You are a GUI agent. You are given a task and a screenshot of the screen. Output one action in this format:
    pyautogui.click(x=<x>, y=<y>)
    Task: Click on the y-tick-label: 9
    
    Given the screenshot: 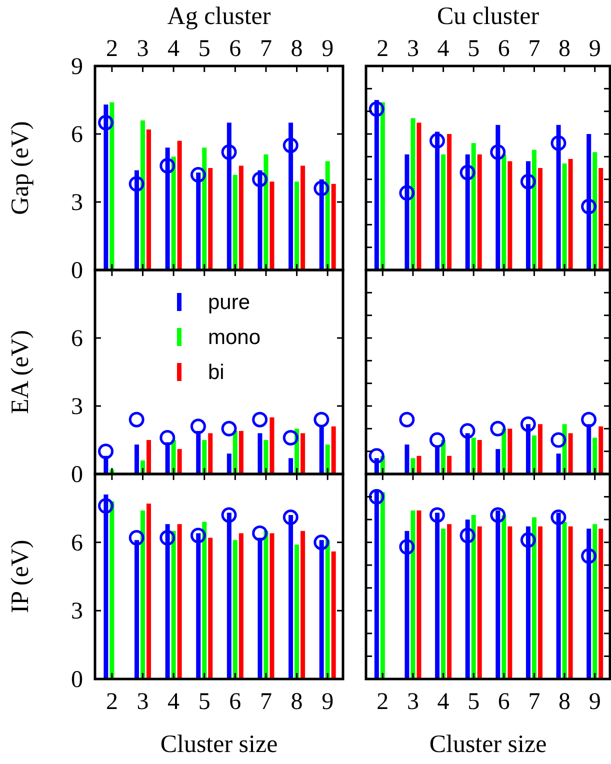 What is the action you would take?
    pyautogui.click(x=77, y=67)
    